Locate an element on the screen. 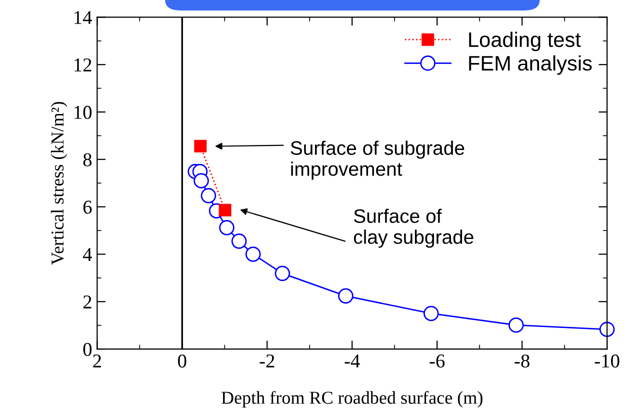  x-axis-title: Depth from RC roadbed surface (m) is located at coordinates (352, 399).